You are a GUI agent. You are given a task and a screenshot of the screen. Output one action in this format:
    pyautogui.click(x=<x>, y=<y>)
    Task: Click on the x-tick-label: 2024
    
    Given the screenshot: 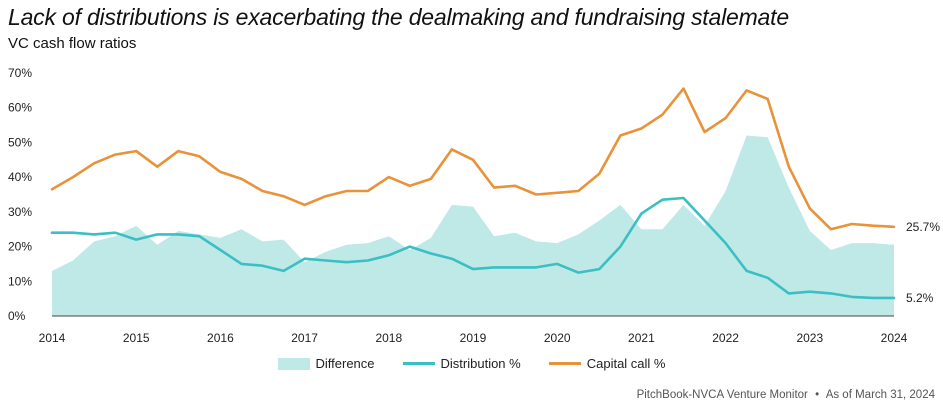 What is the action you would take?
    pyautogui.click(x=894, y=338)
    